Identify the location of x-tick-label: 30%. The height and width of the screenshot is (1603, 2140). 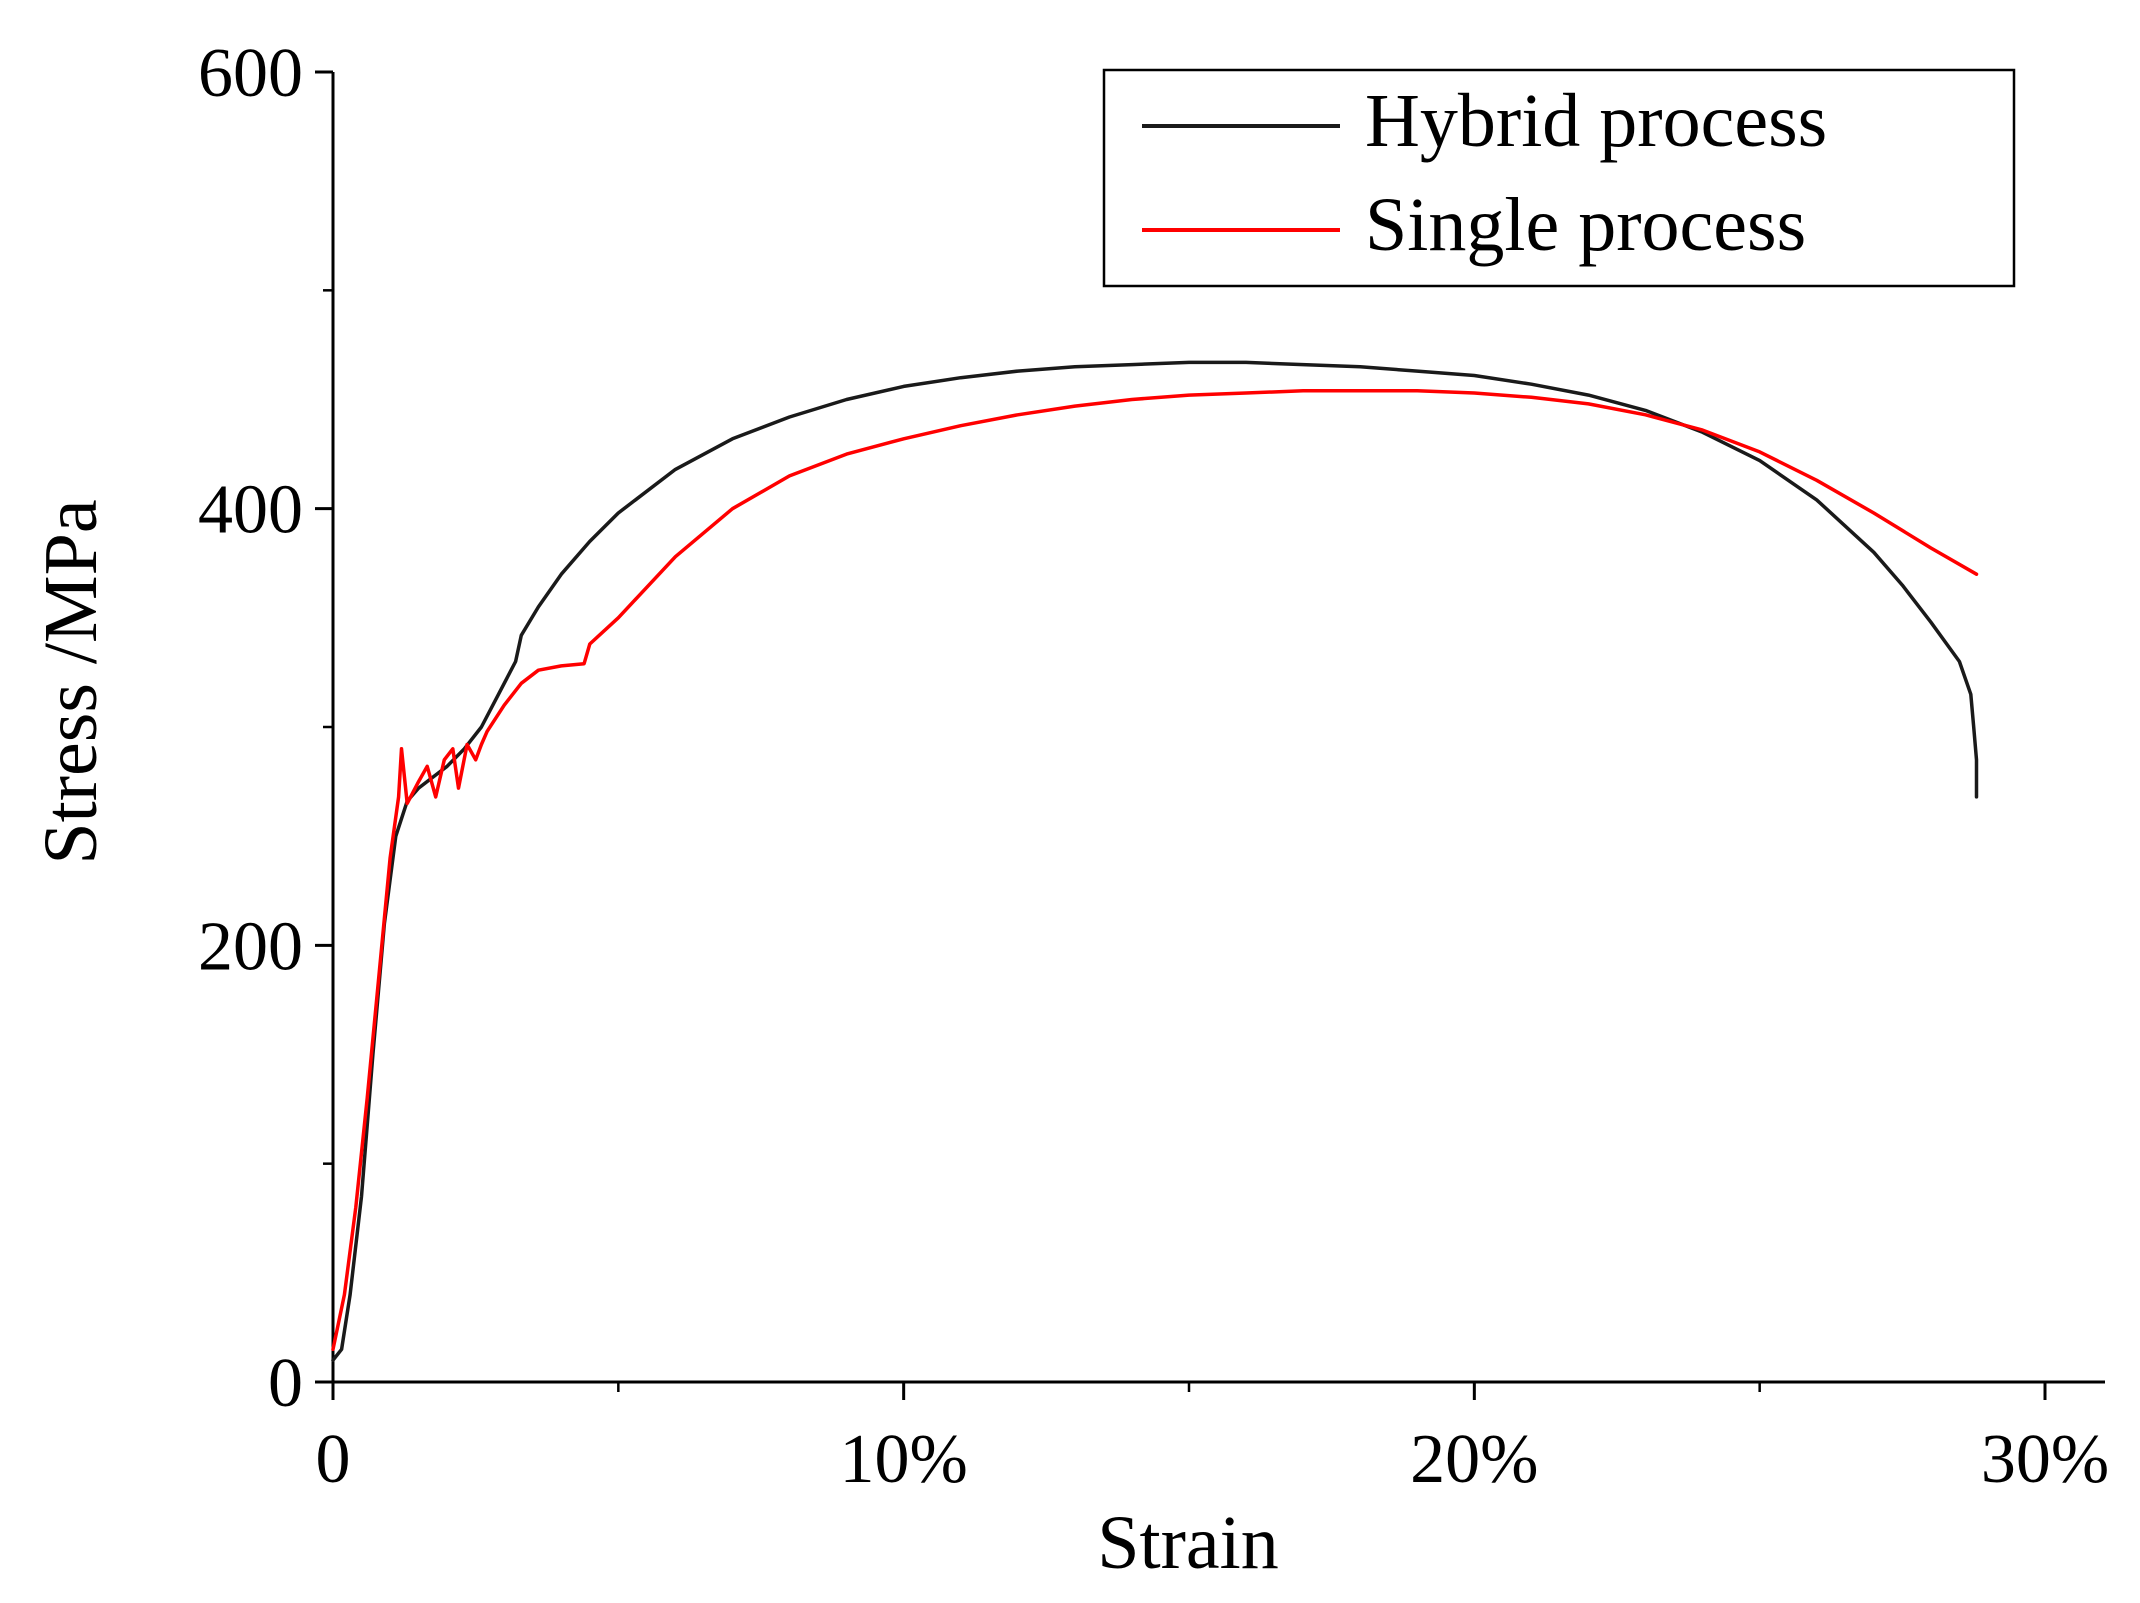
(2045, 1459).